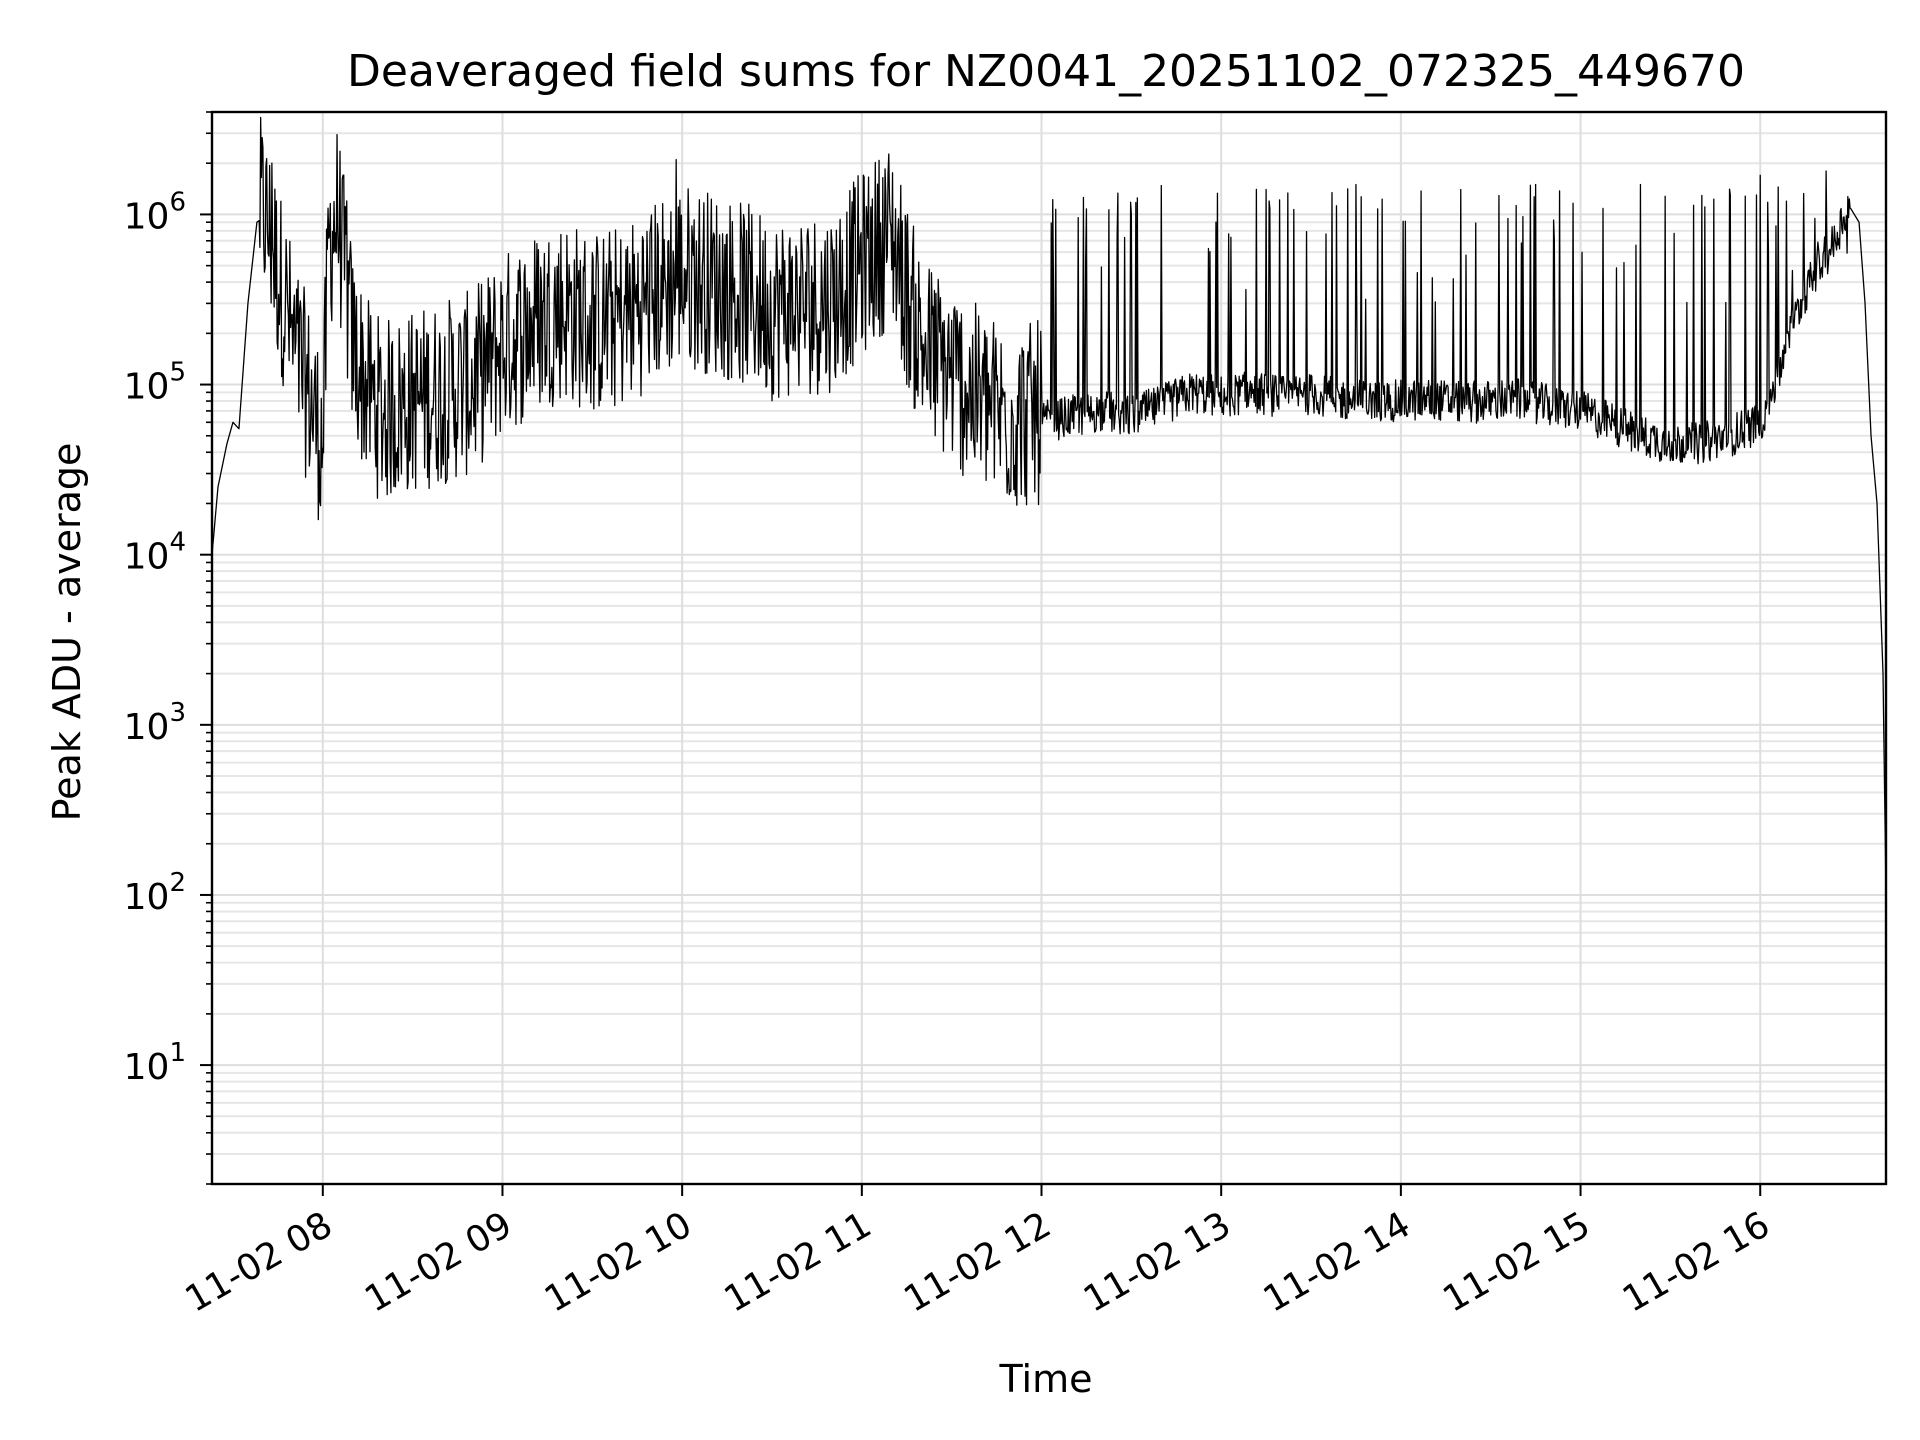 Image resolution: width=1920 pixels, height=1440 pixels. What do you see at coordinates (155, 723) in the screenshot?
I see `y-tick-label: 10³` at bounding box center [155, 723].